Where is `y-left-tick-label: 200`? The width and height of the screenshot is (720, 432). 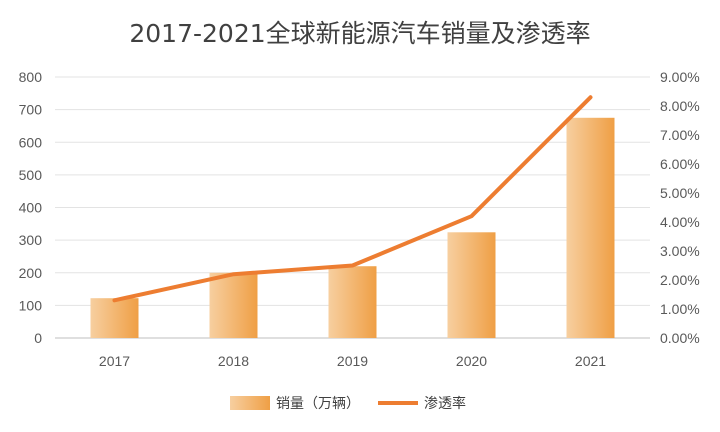
y-left-tick-label: 200 is located at coordinates (31, 273).